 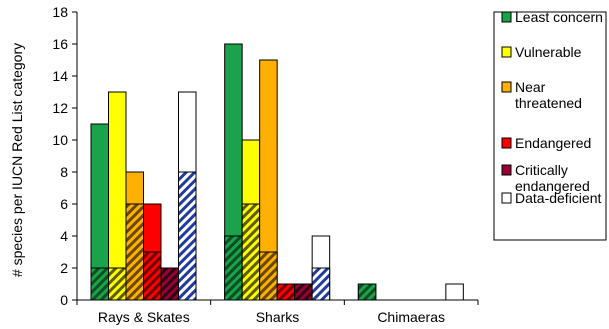 I want to click on legend-label-critically-endangered: Critically endangered, so click(x=552, y=178).